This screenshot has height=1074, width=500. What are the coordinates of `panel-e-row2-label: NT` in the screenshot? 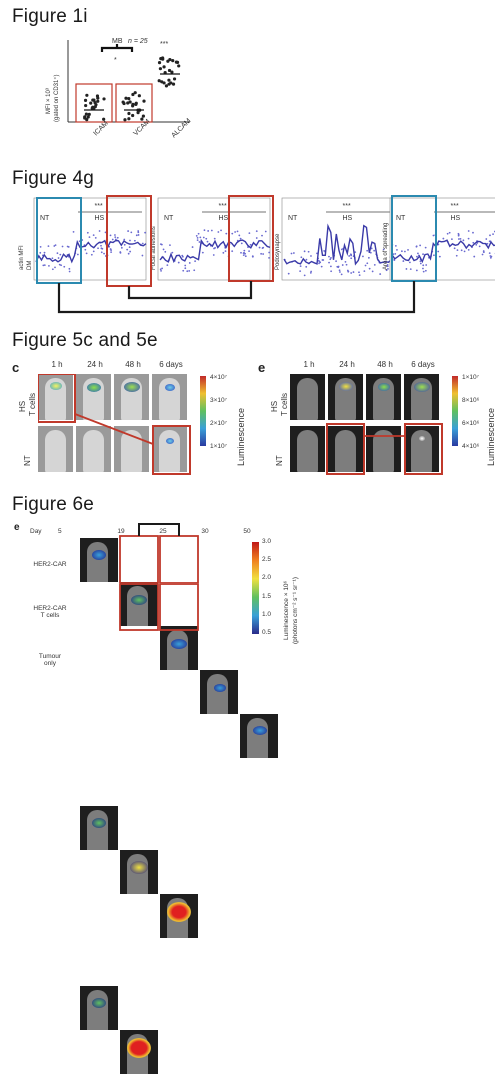 It's located at (279, 460).